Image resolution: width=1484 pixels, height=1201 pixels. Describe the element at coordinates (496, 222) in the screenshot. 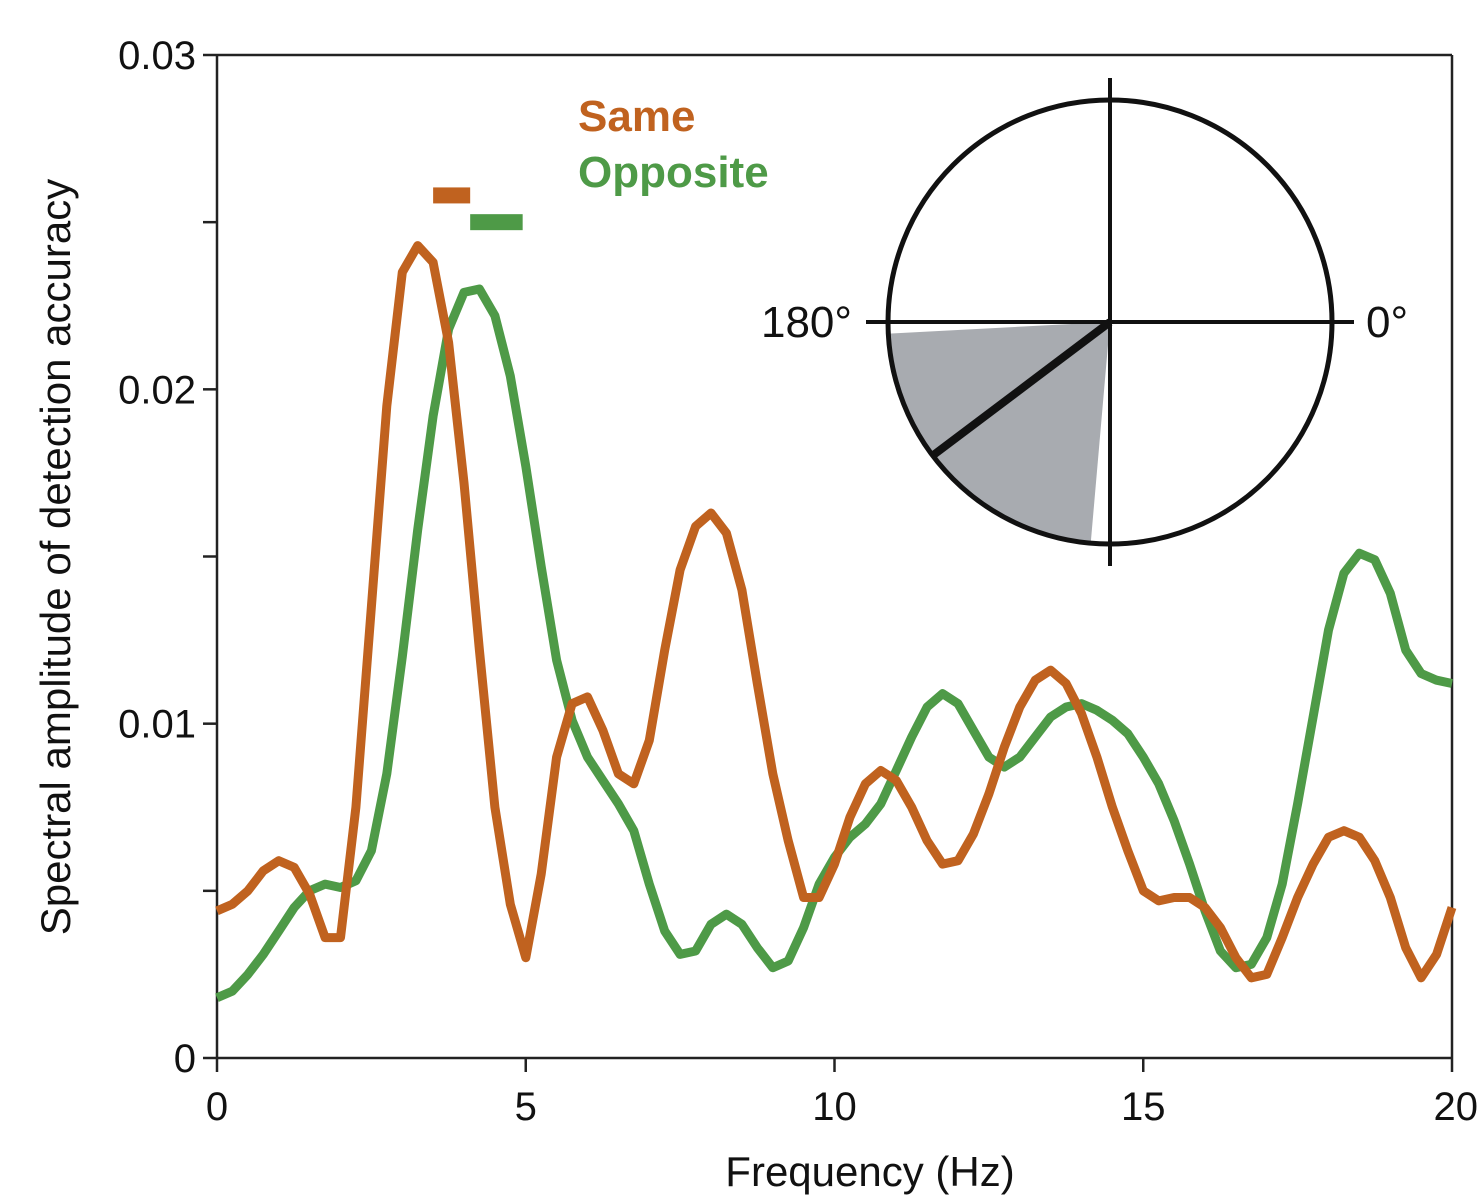

I see `significance-bar-opposite` at that location.